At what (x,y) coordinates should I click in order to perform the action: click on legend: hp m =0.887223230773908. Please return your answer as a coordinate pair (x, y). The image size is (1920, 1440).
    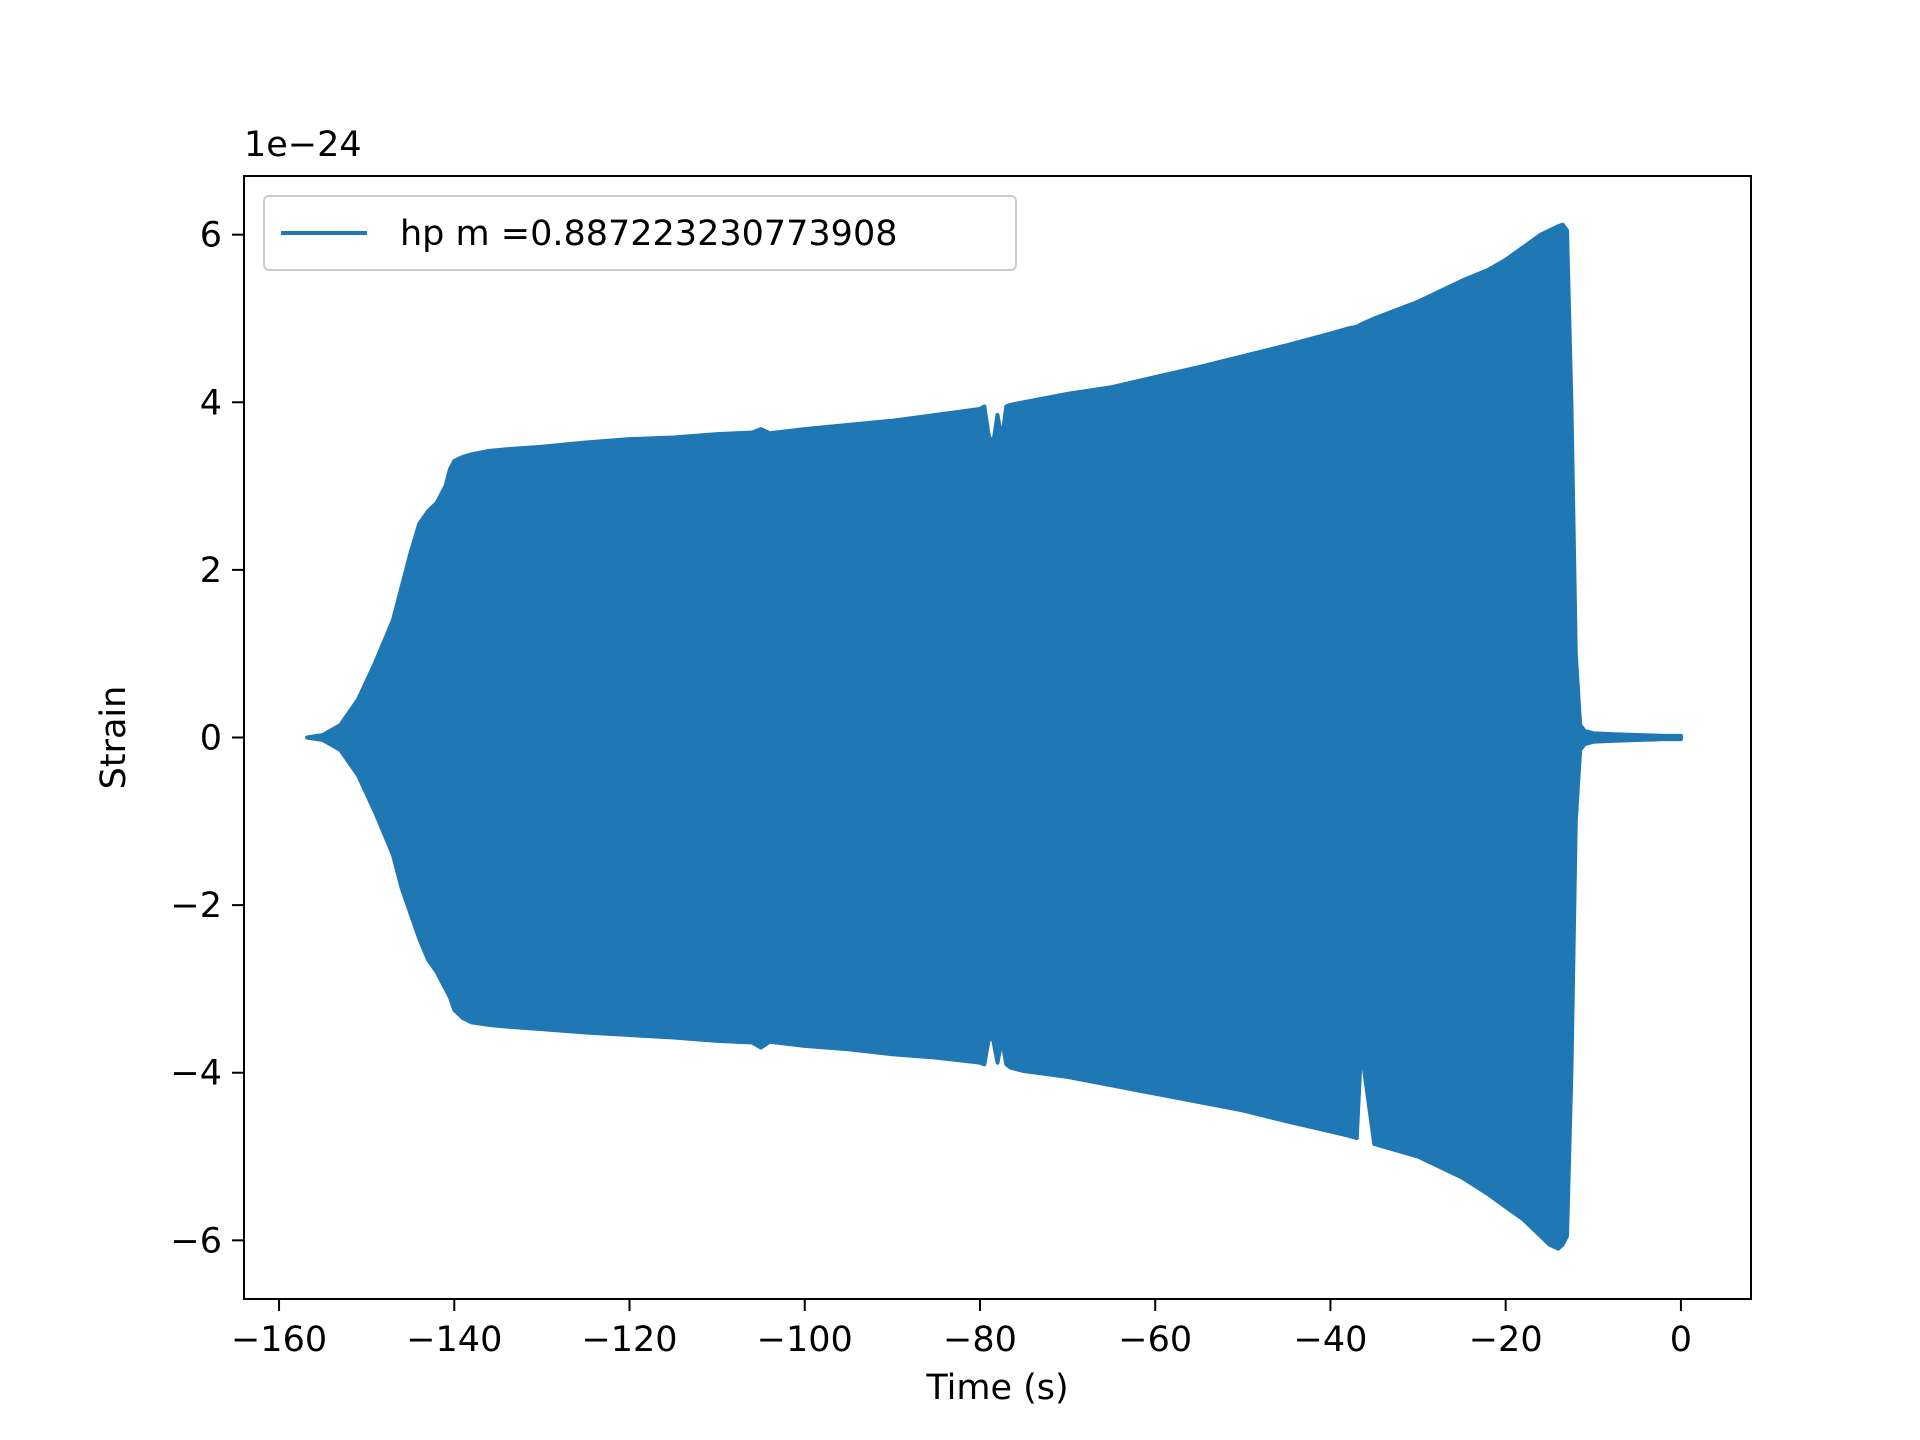
    Looking at the image, I should click on (640, 233).